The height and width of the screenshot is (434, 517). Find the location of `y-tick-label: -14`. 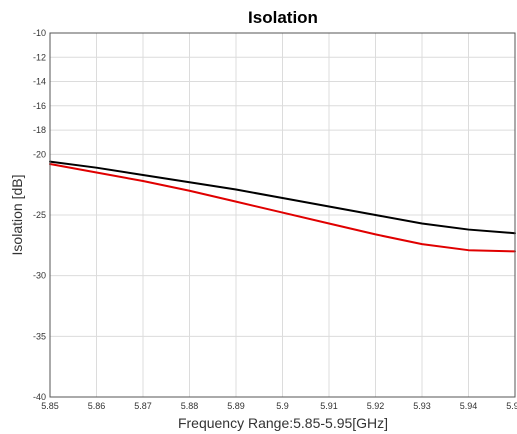

y-tick-label: -14 is located at coordinates (39, 82).